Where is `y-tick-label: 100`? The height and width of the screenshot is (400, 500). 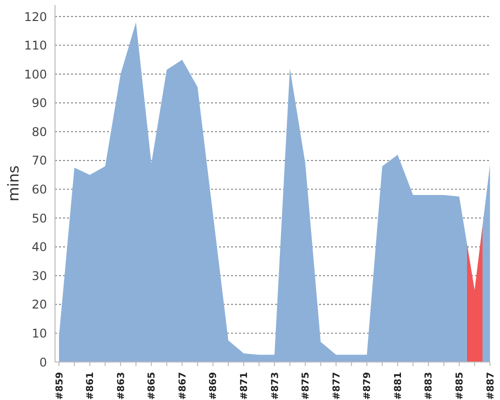 y-tick-label: 100 is located at coordinates (35, 74).